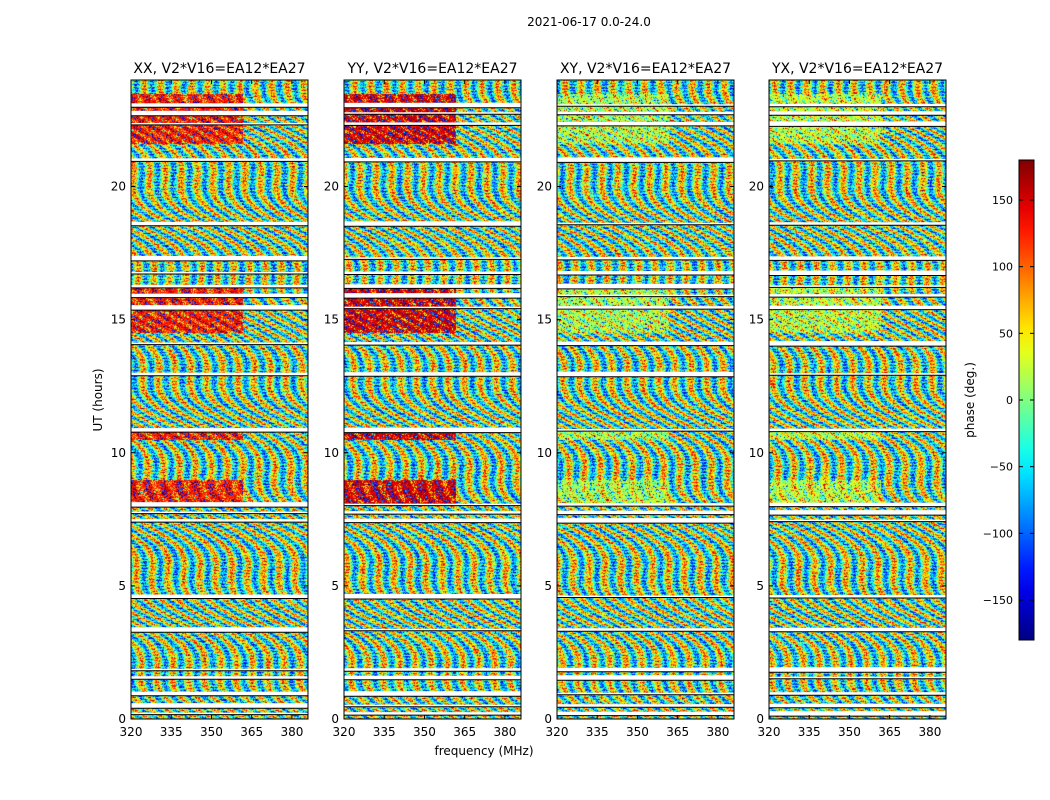 The width and height of the screenshot is (1050, 800). Describe the element at coordinates (219, 69) in the screenshot. I see `panel-title: XX, V2*V16=EA12*EA27` at that location.